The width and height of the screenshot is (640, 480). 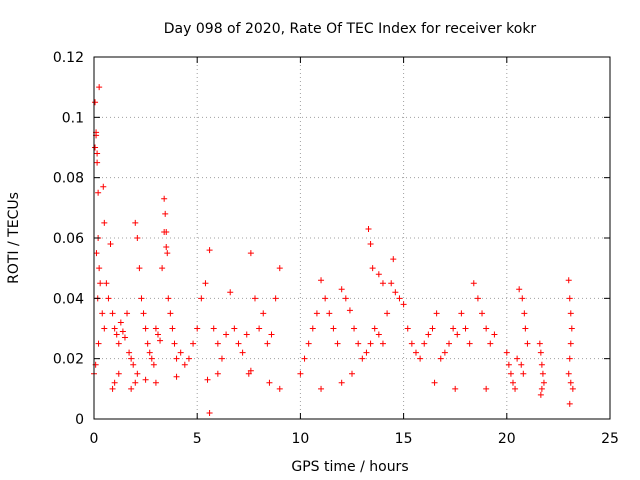 What do you see at coordinates (68, 360) in the screenshot?
I see `y-tick-label: 0.02` at bounding box center [68, 360].